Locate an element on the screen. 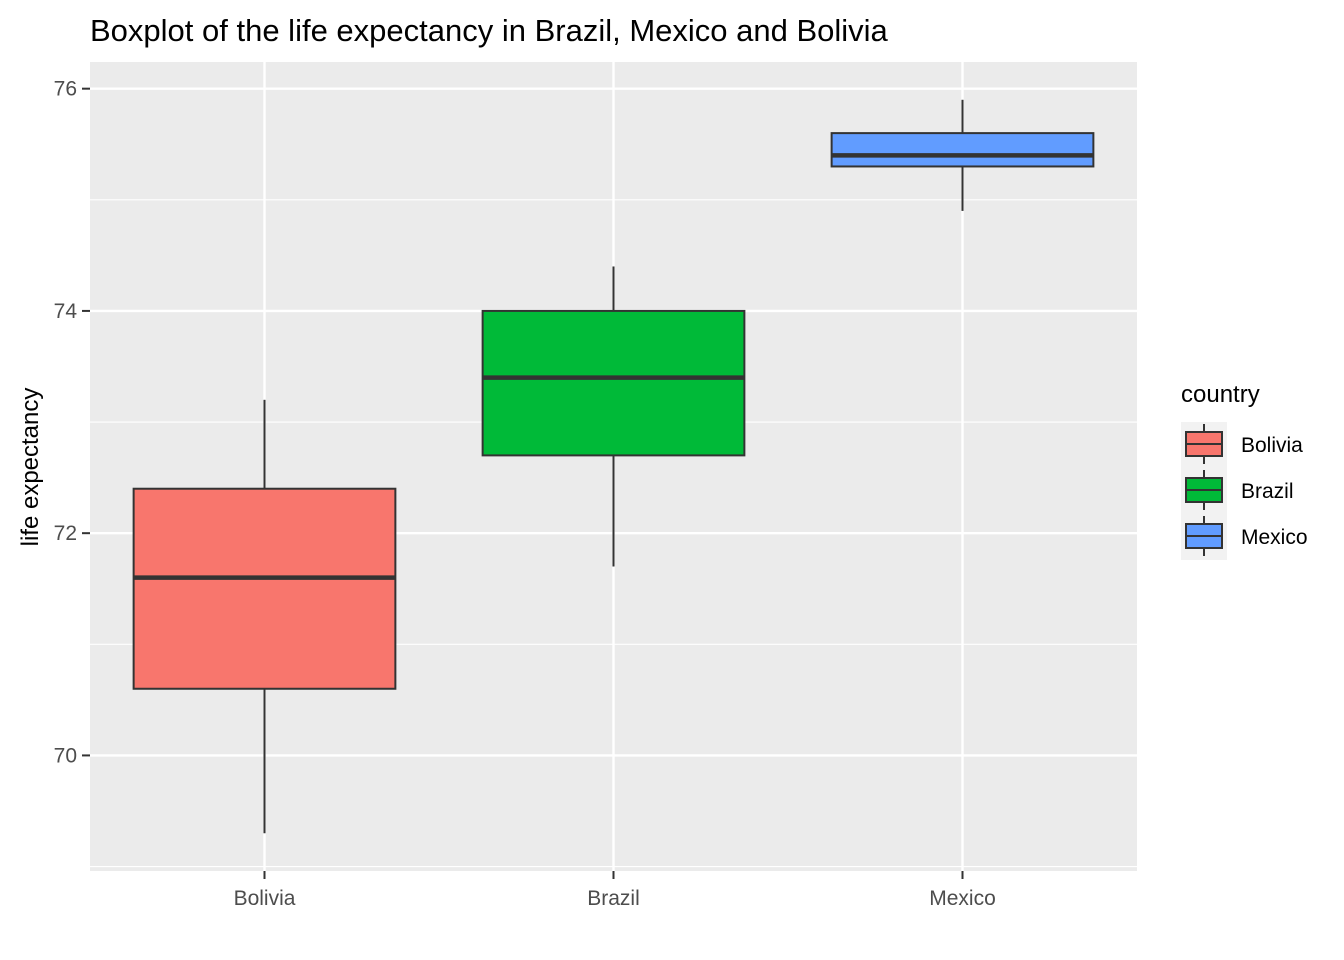 The height and width of the screenshot is (960, 1344). legend-entry-bolivia: Bolivia is located at coordinates (1242, 445).